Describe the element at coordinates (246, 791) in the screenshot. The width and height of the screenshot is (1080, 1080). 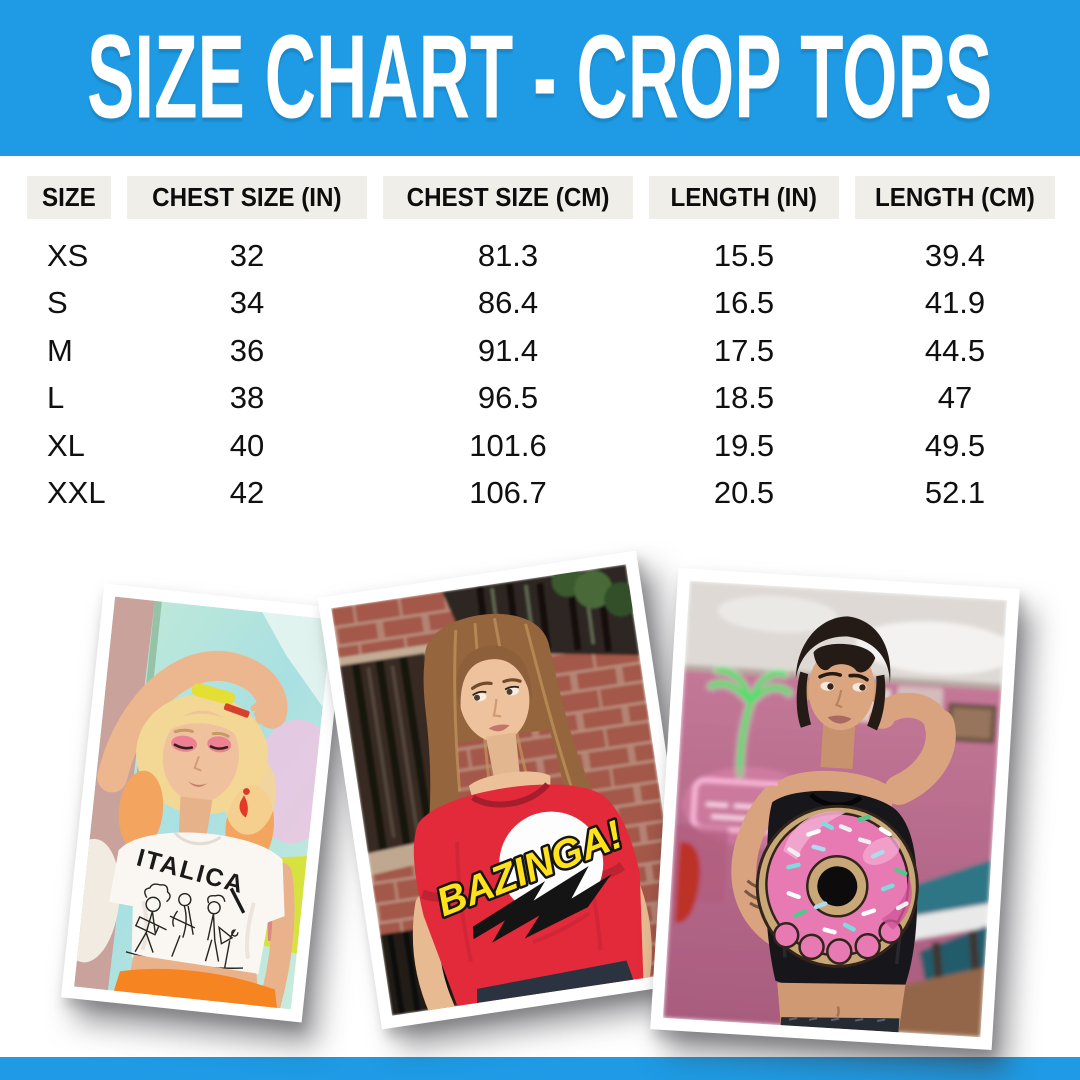
I see `red-earring` at that location.